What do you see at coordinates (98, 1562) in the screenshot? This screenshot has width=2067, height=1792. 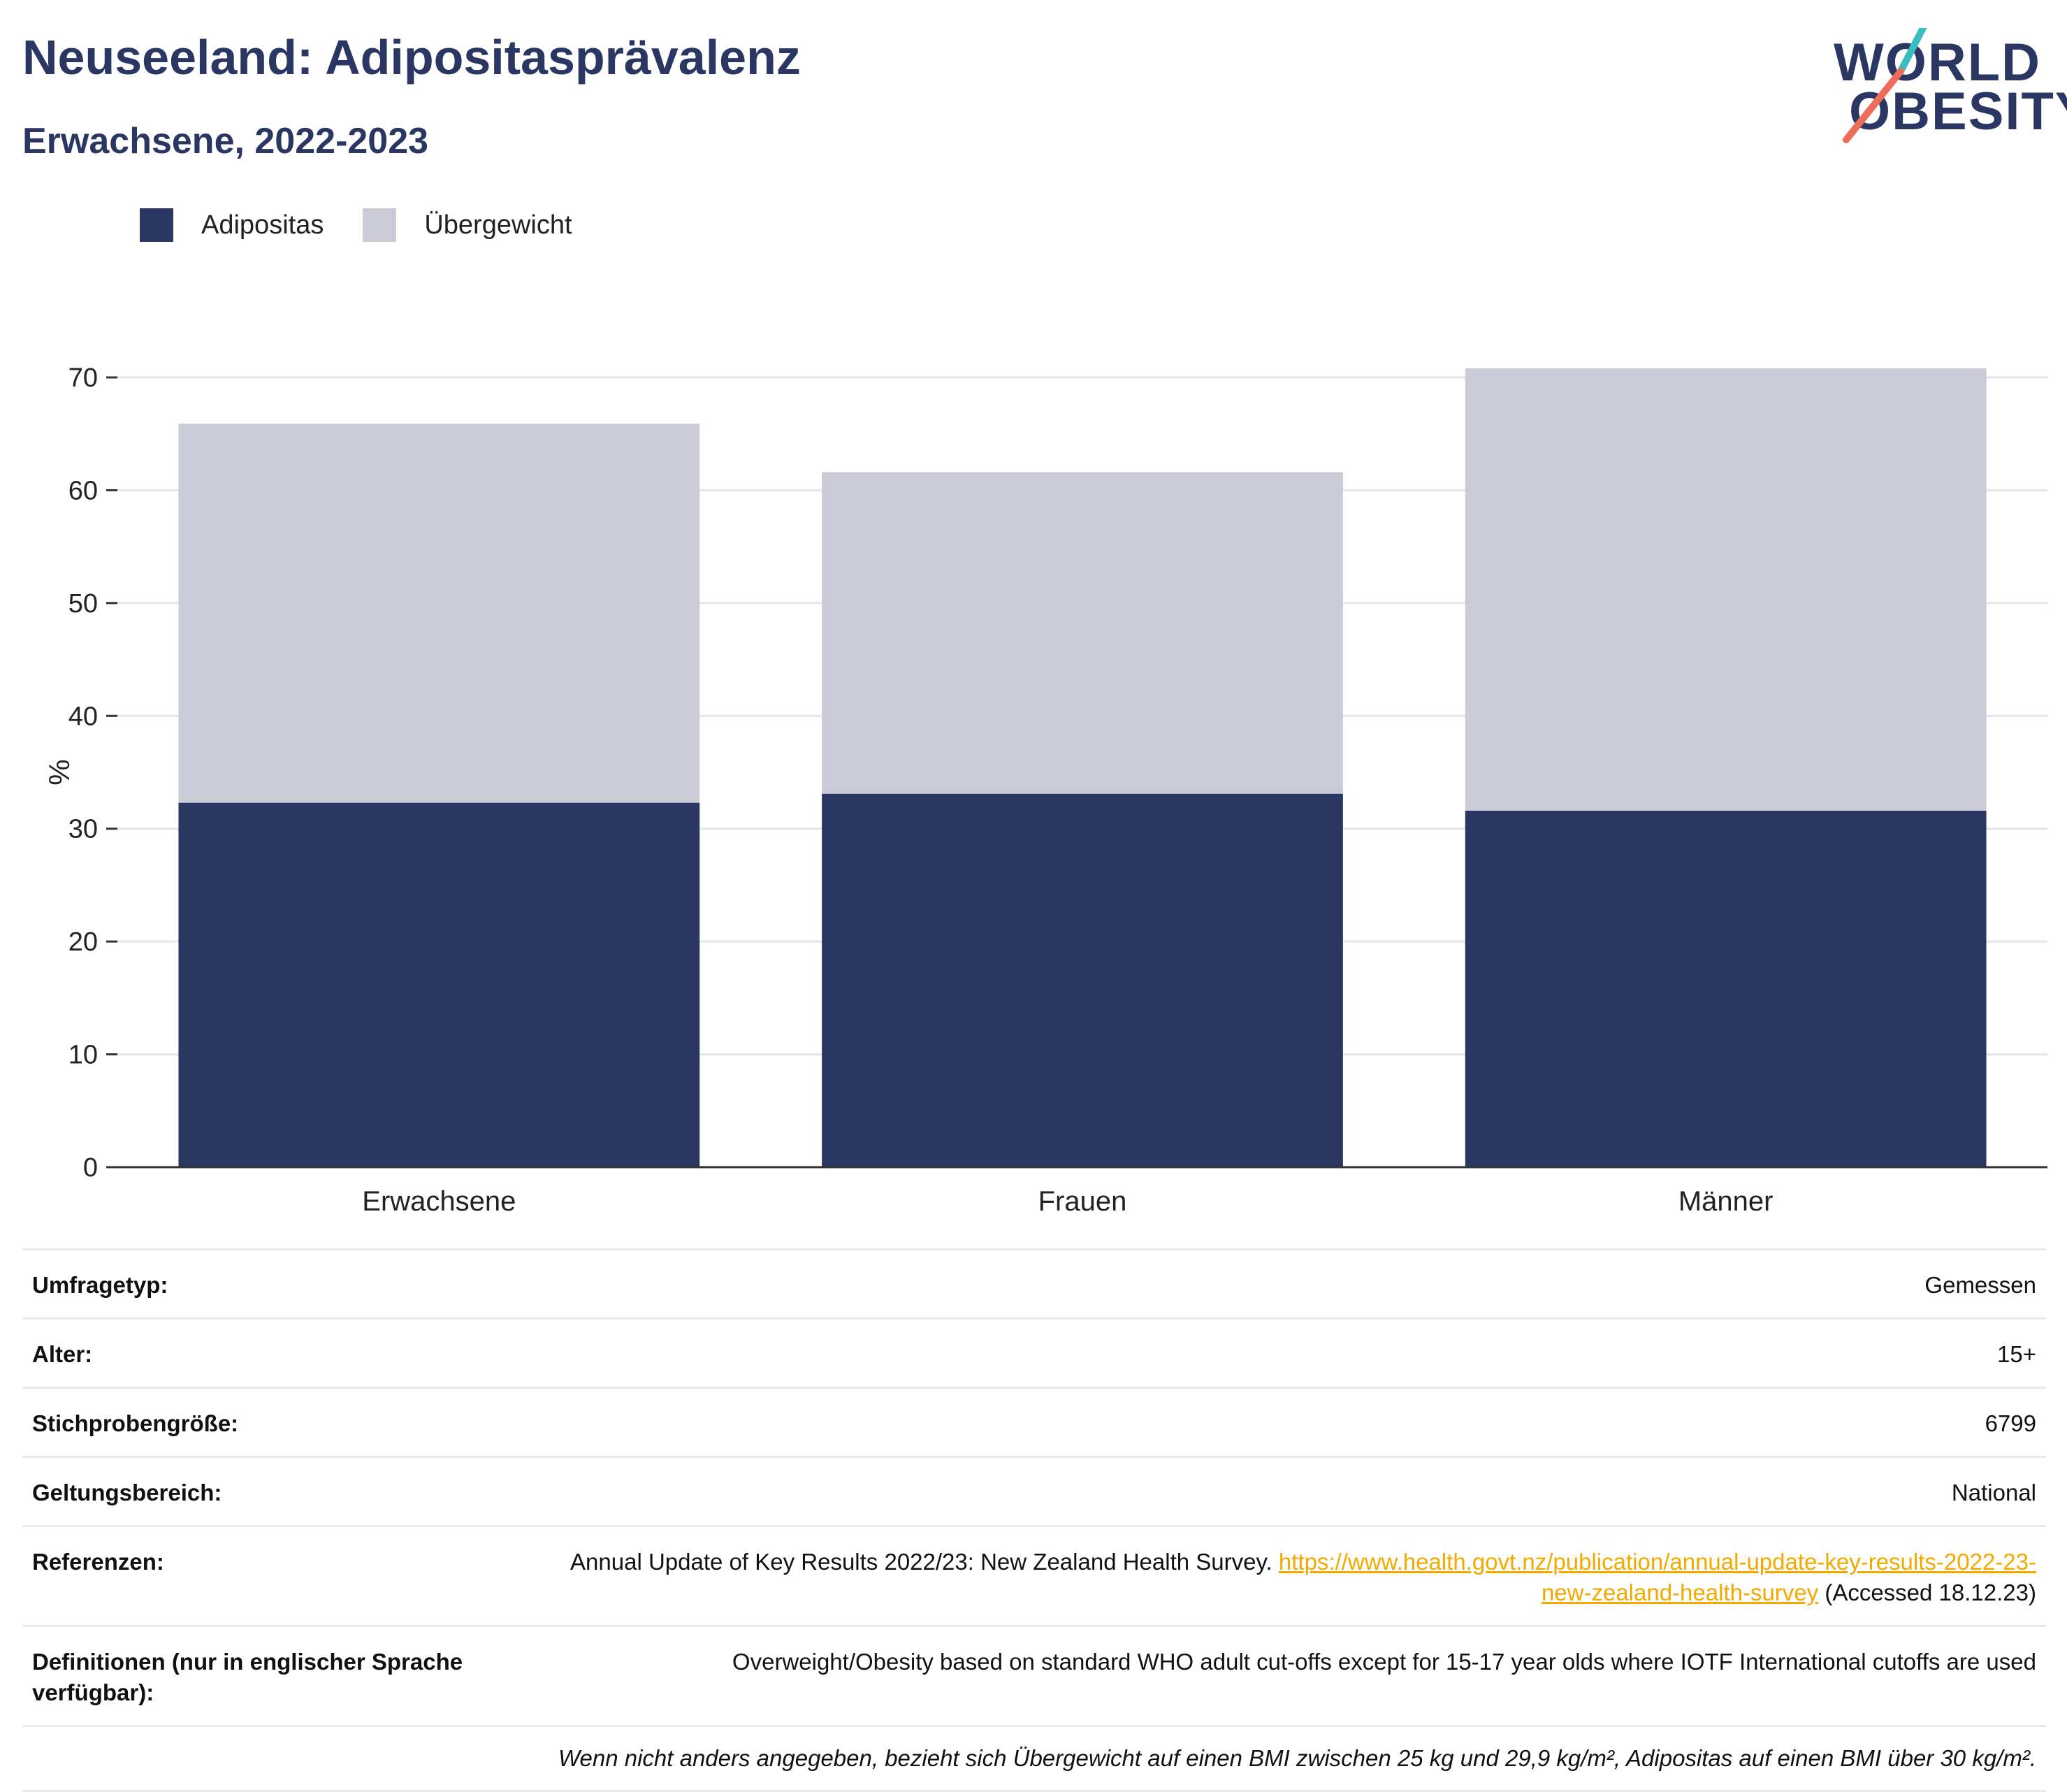 I see `info-label: Referenzen:` at bounding box center [98, 1562].